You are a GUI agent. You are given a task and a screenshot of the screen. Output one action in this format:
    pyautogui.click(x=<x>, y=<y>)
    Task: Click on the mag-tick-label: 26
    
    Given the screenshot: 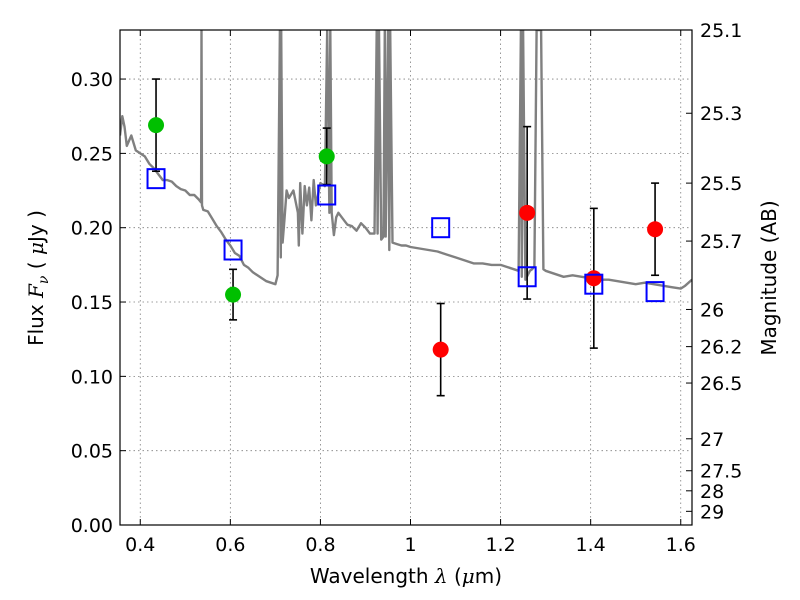 What is the action you would take?
    pyautogui.click(x=712, y=310)
    